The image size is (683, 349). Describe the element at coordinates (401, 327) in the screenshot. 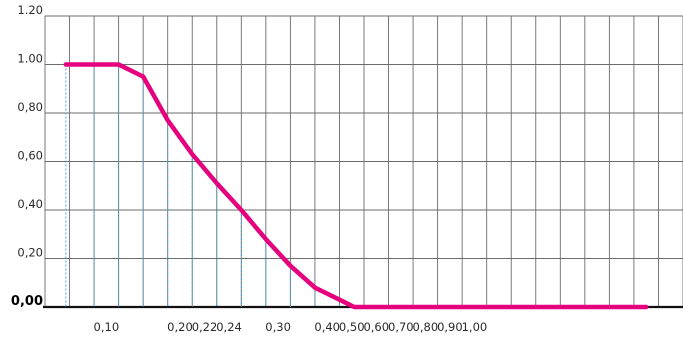

I see `x-tick-label: 0,70` at that location.